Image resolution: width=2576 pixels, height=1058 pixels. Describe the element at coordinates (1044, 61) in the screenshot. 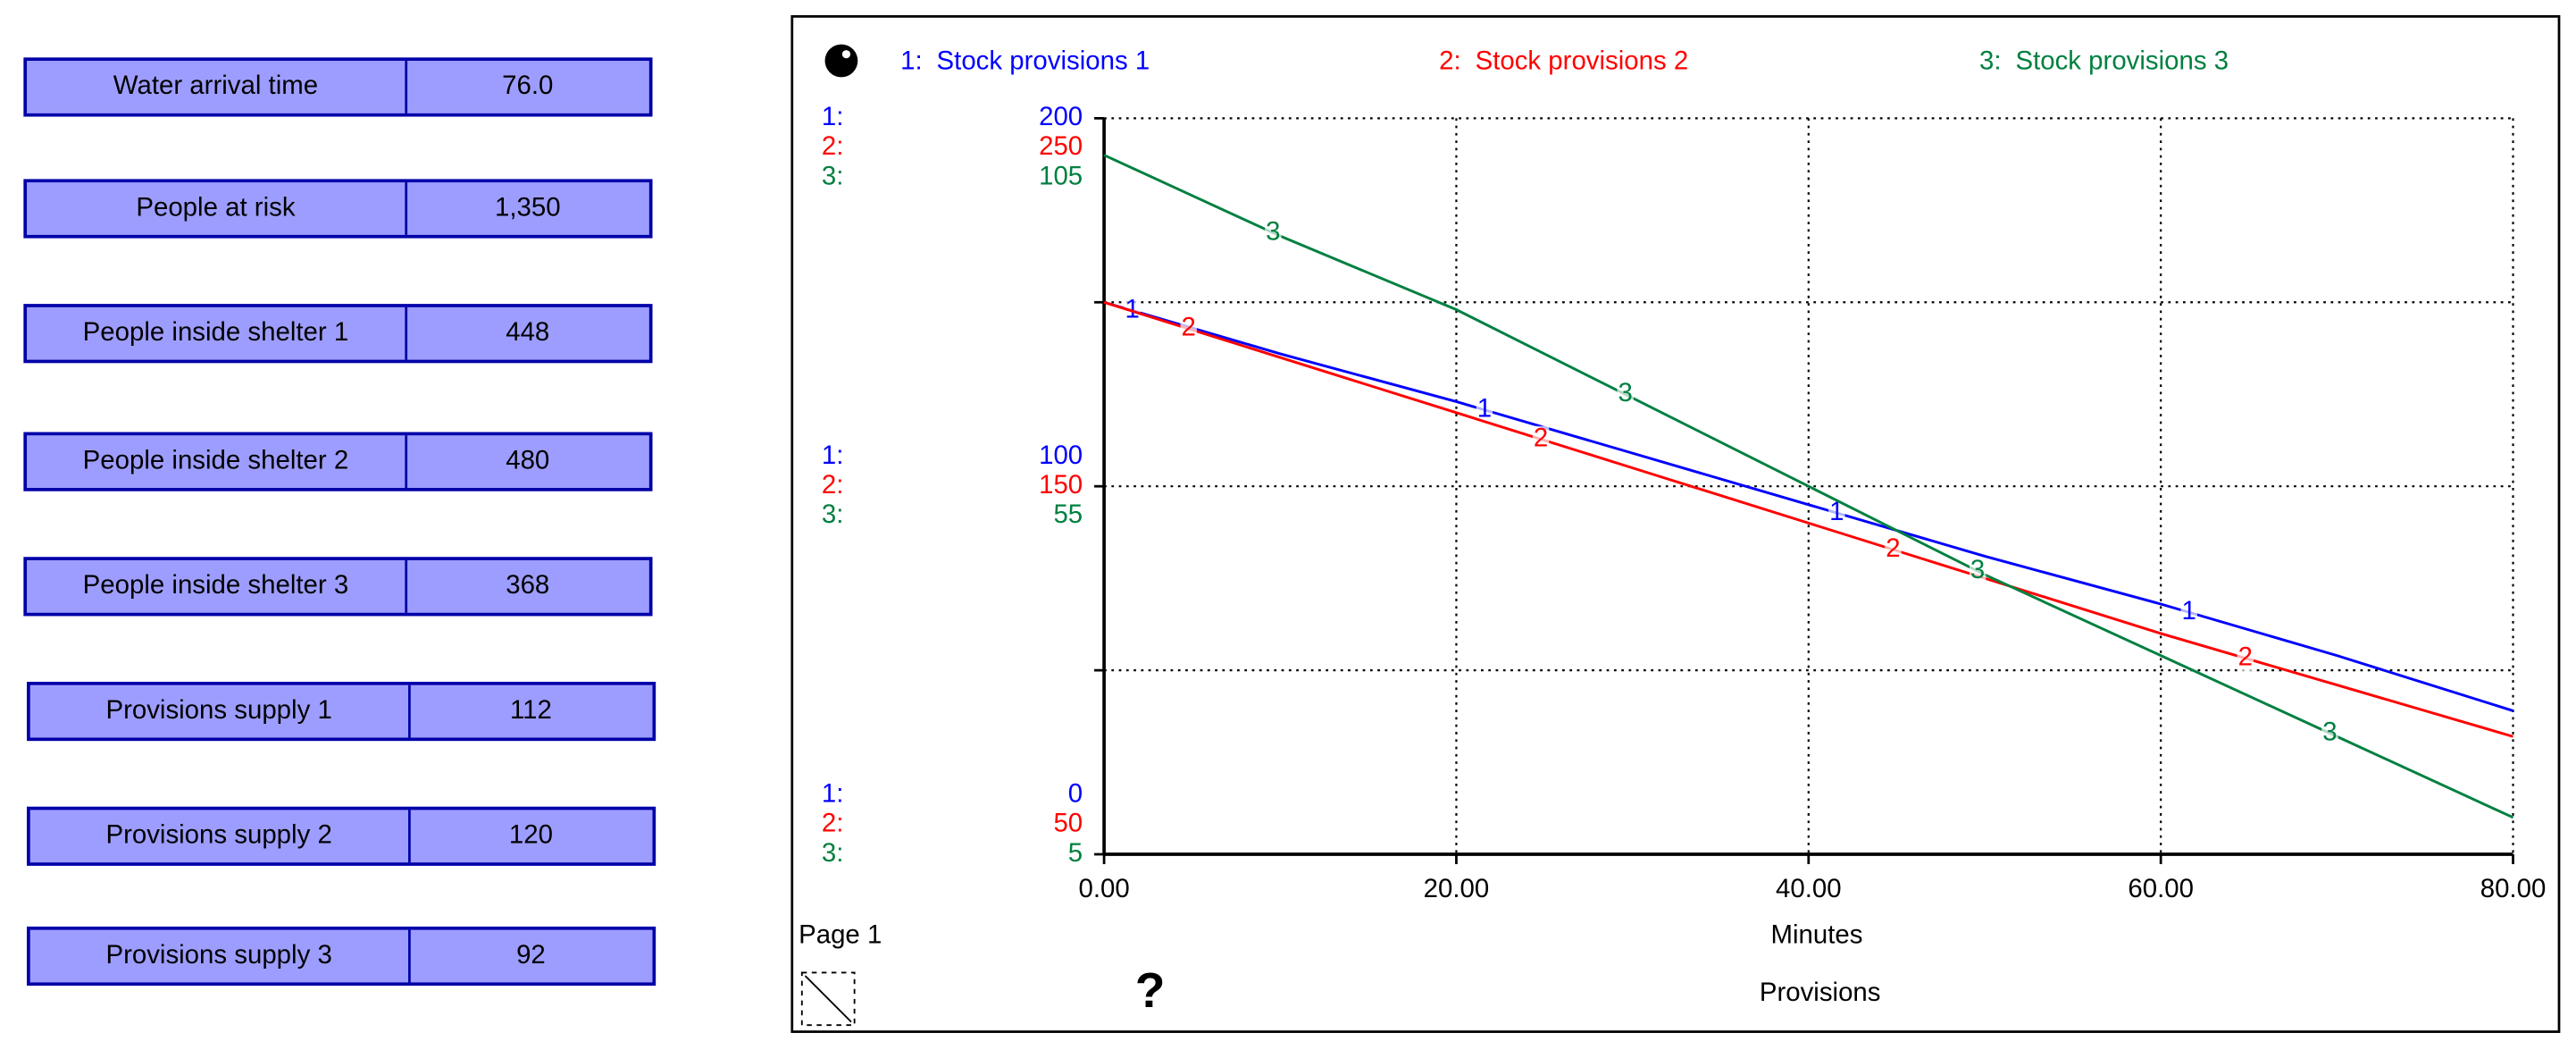

I see `legend-label: Stock provisions 1` at that location.